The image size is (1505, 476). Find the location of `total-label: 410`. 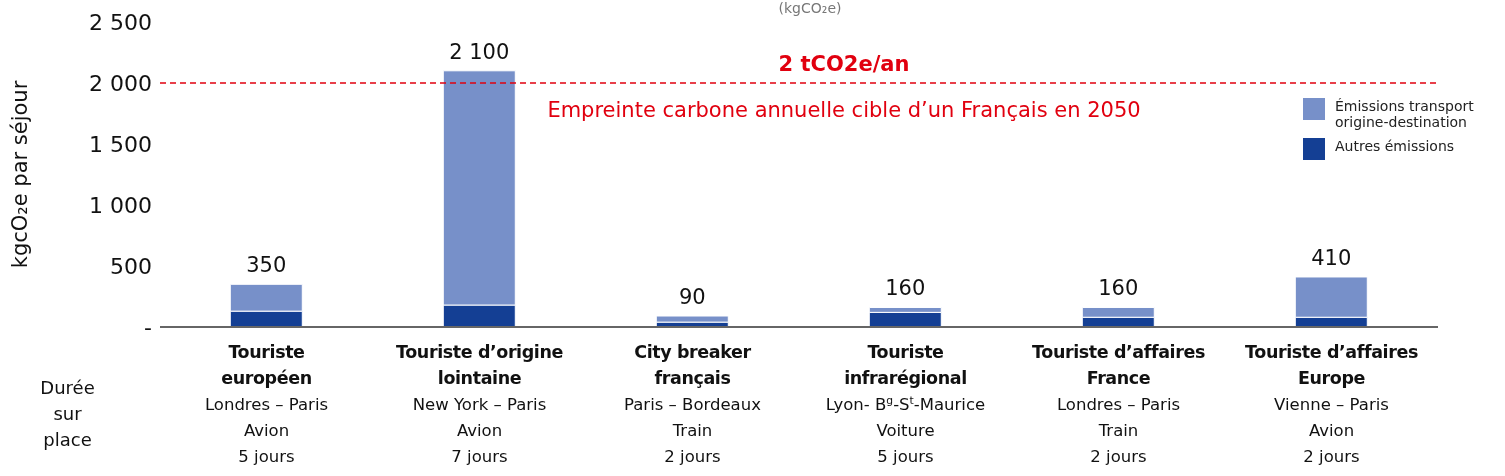

total-label: 410 is located at coordinates (1331, 257).